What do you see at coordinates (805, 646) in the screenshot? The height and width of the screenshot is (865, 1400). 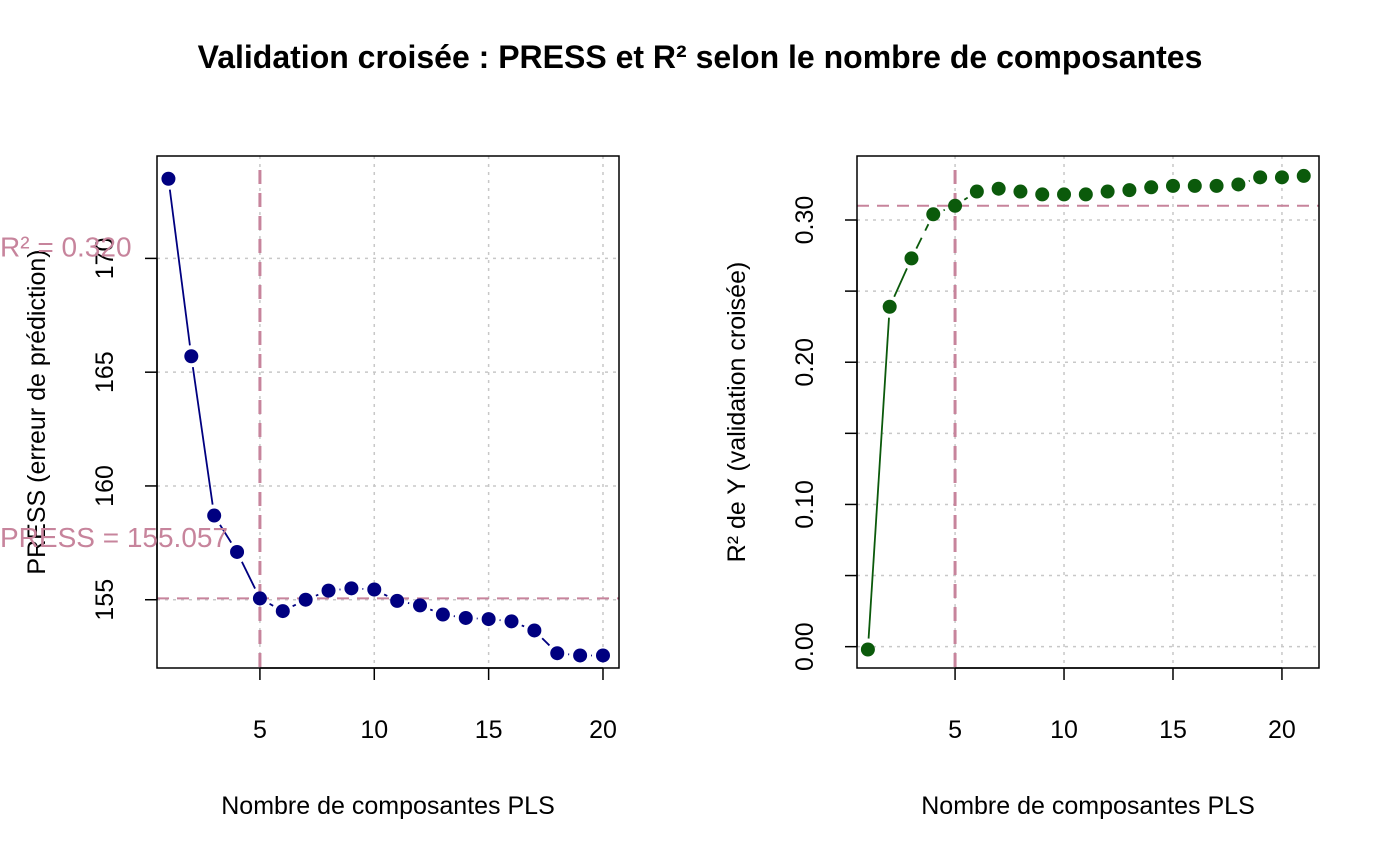 I see `r2-y-tick-label: 0.00` at bounding box center [805, 646].